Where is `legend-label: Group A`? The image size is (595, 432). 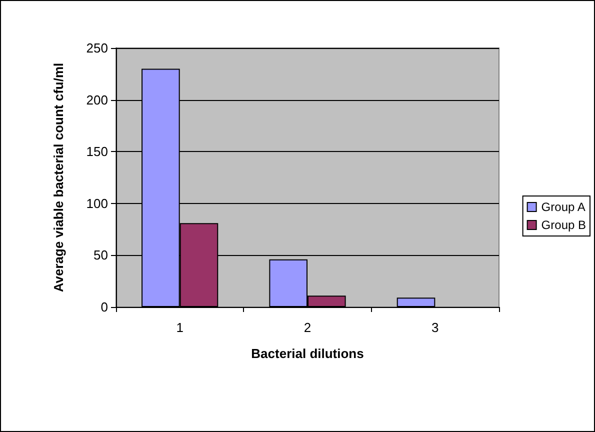 legend-label: Group A is located at coordinates (563, 207).